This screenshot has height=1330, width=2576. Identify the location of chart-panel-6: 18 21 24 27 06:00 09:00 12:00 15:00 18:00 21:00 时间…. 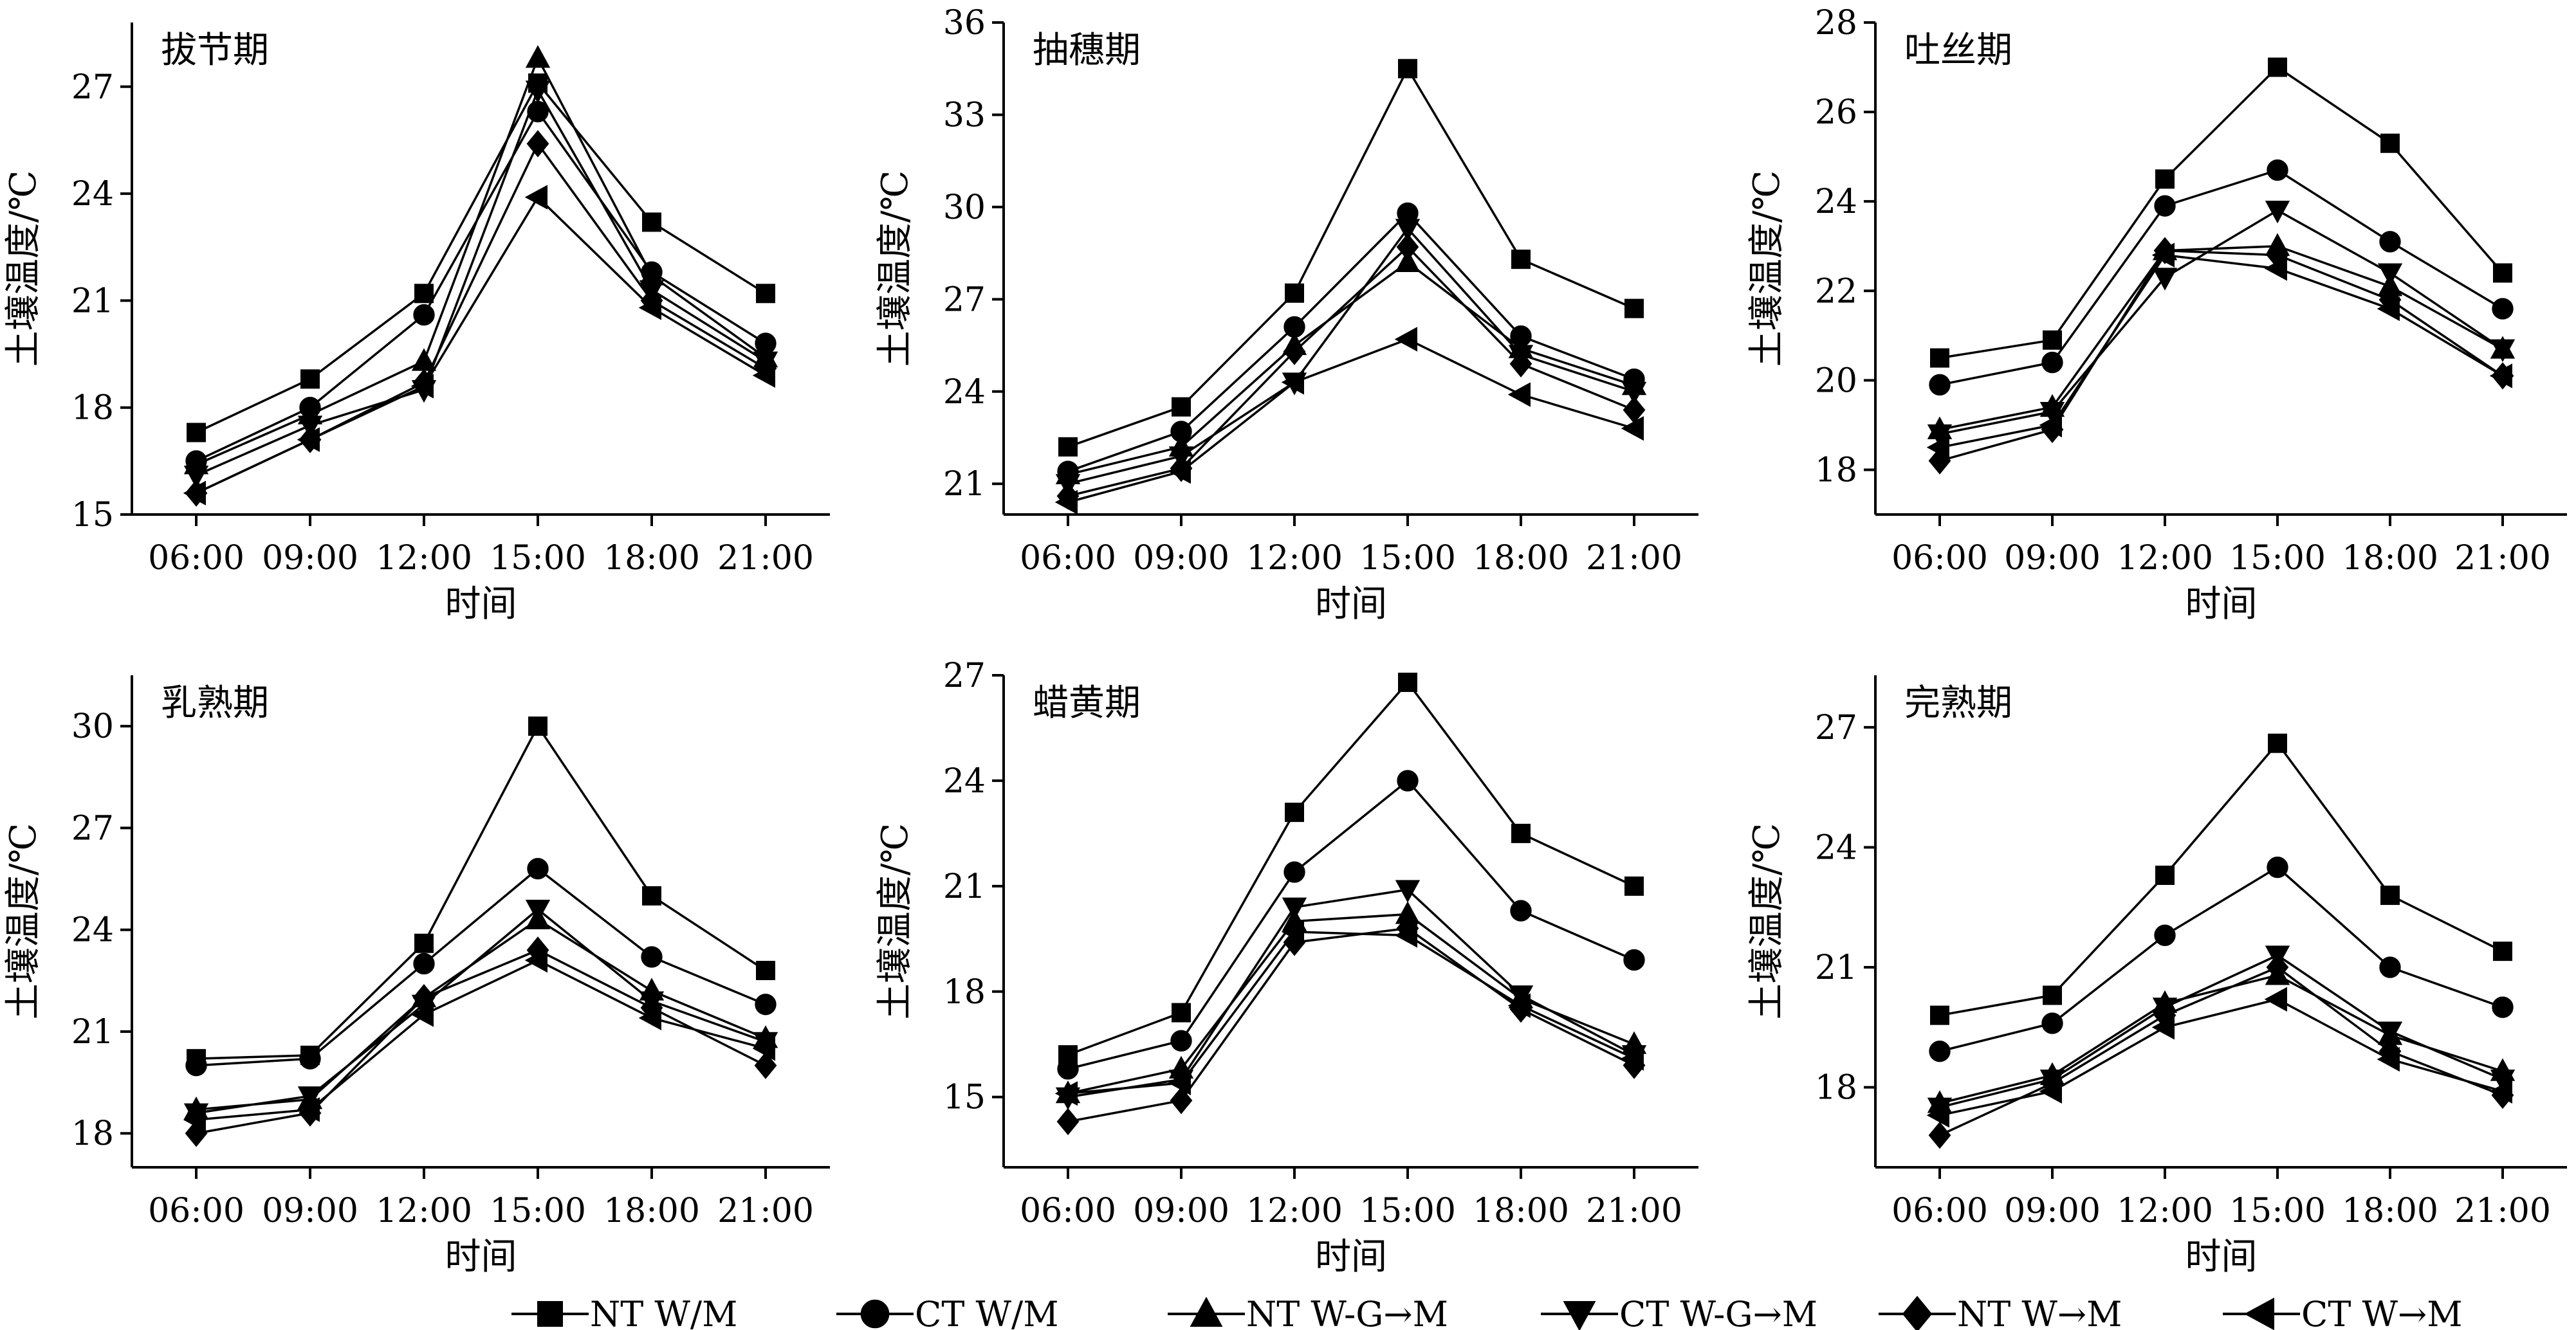
(2156, 976).